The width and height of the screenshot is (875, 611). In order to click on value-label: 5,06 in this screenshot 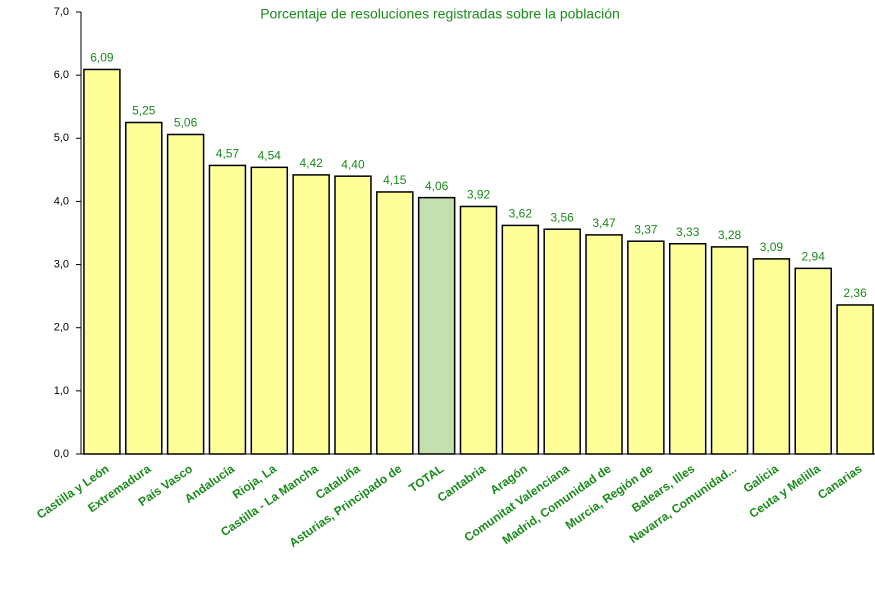, I will do `click(186, 123)`.